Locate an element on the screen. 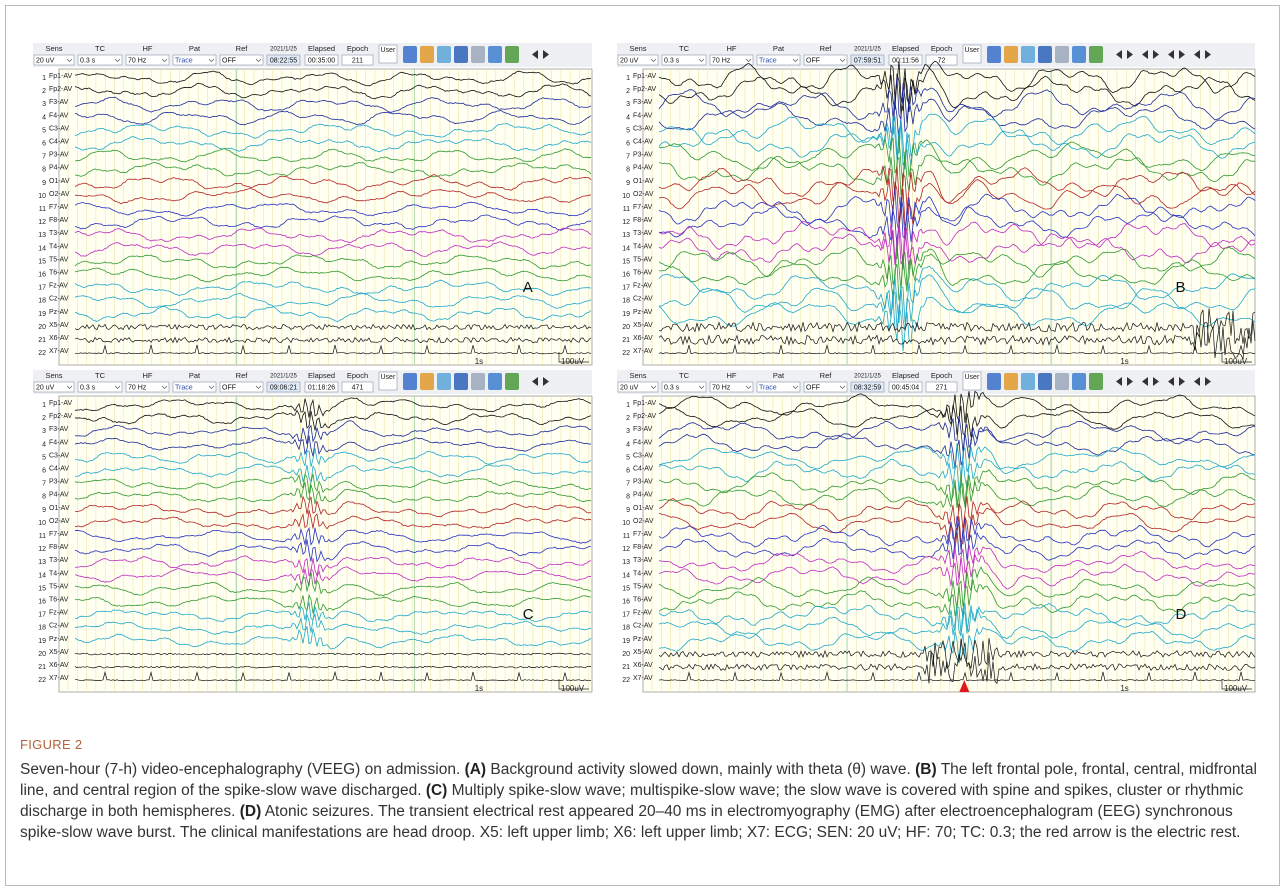 The image size is (1287, 893). toolbar-label: Pat is located at coordinates (779, 375).